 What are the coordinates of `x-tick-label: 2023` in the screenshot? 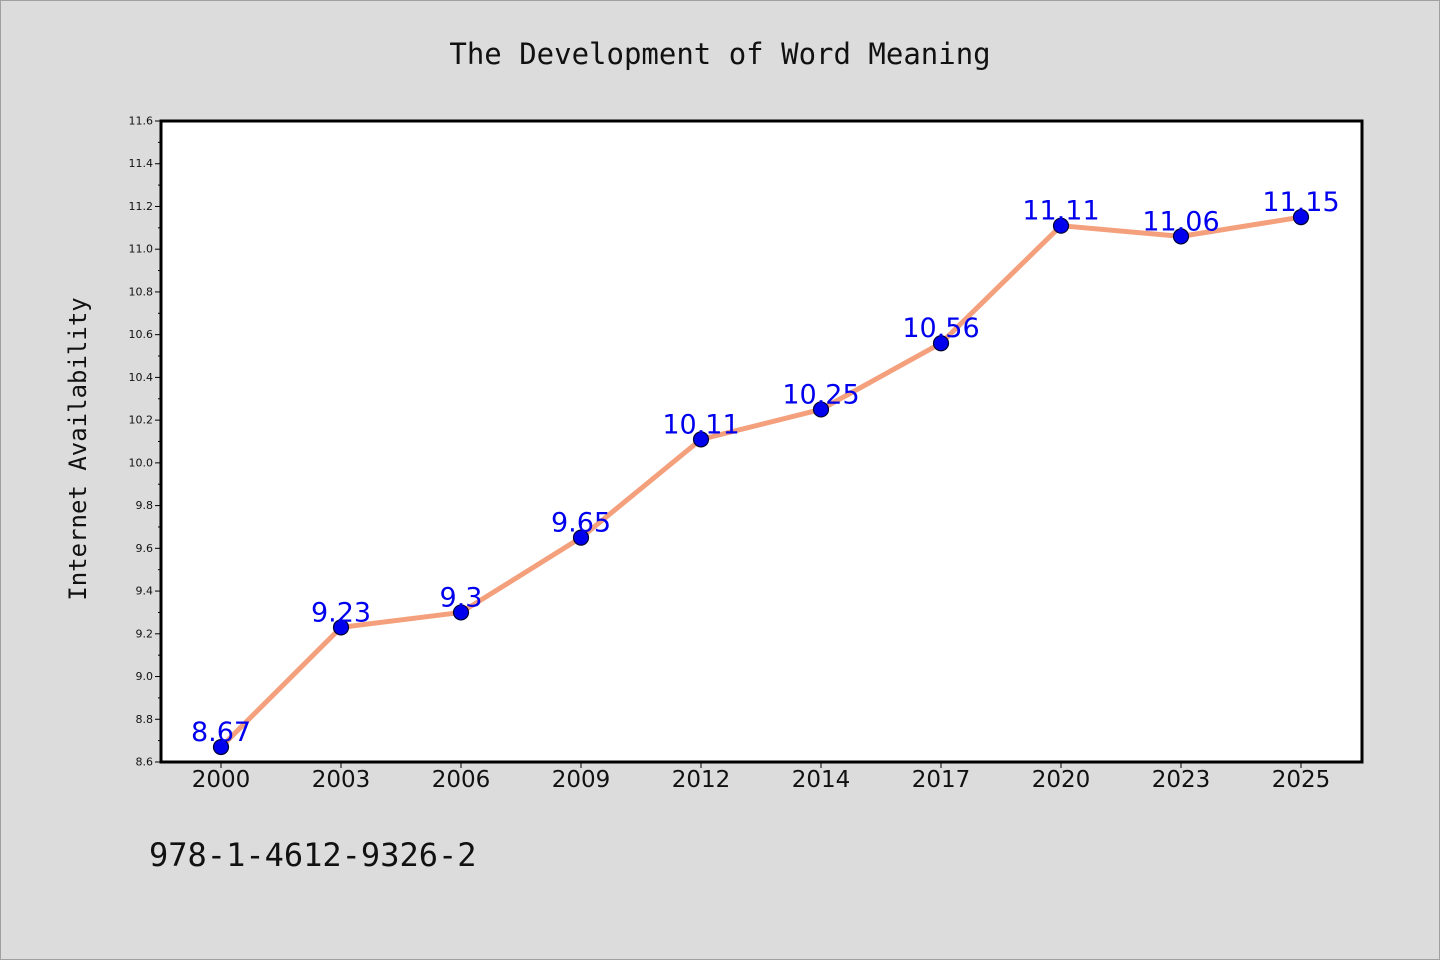 It's located at (1181, 780).